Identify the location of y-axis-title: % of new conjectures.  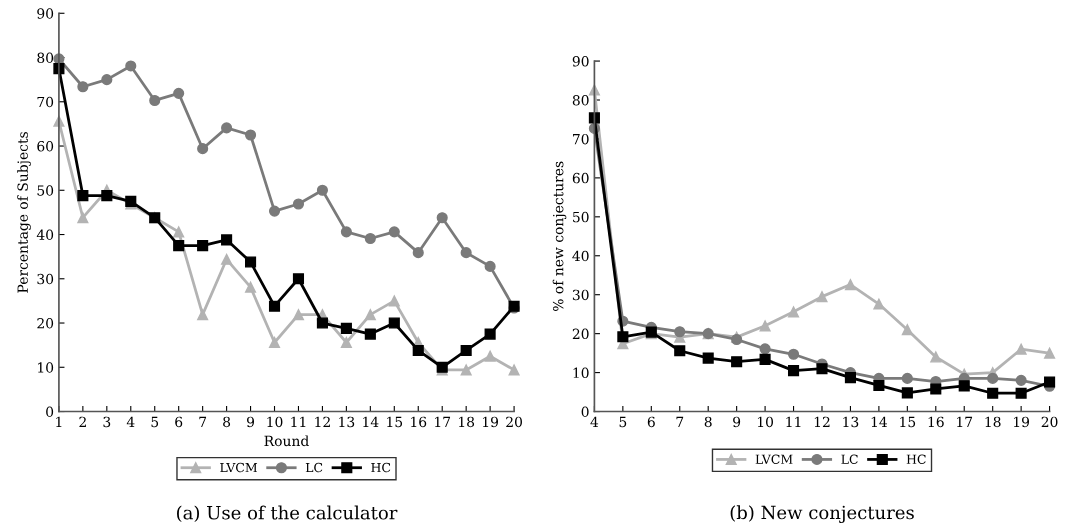
(559, 236).